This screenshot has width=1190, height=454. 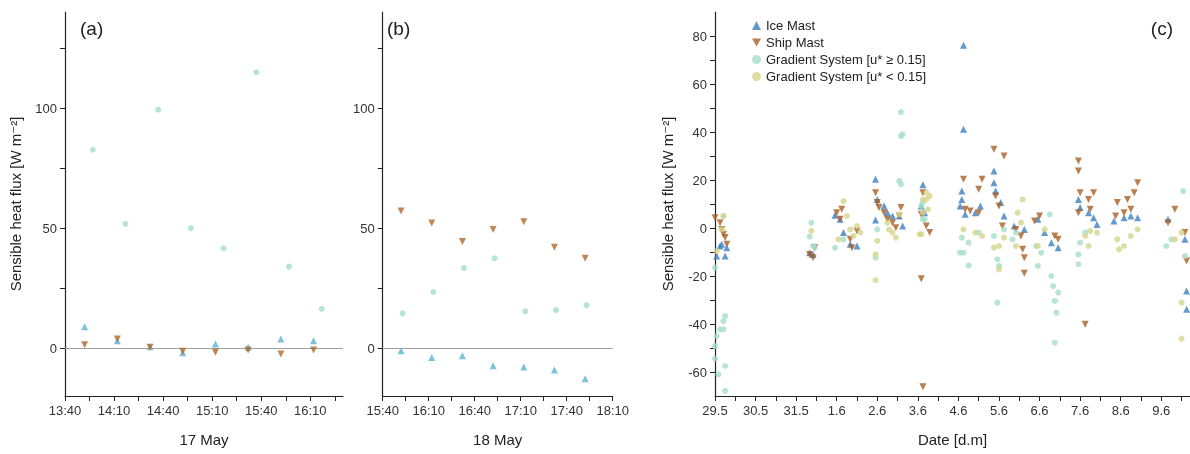 What do you see at coordinates (1161, 28) in the screenshot?
I see `chart-title: (c)` at bounding box center [1161, 28].